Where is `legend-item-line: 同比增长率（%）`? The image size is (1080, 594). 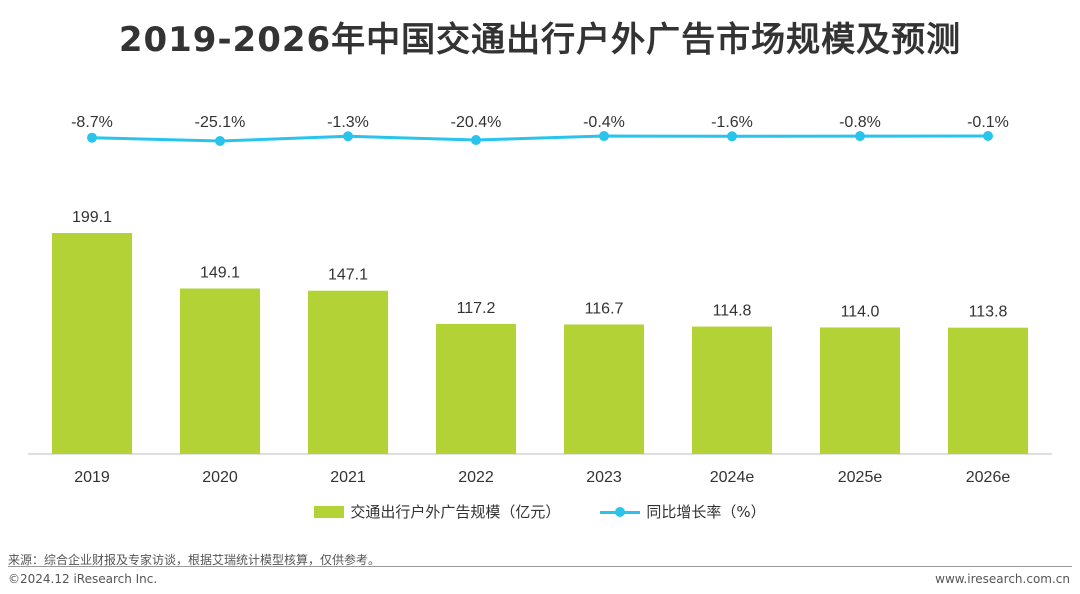
legend-item-line: 同比增长率（%） is located at coordinates (683, 511).